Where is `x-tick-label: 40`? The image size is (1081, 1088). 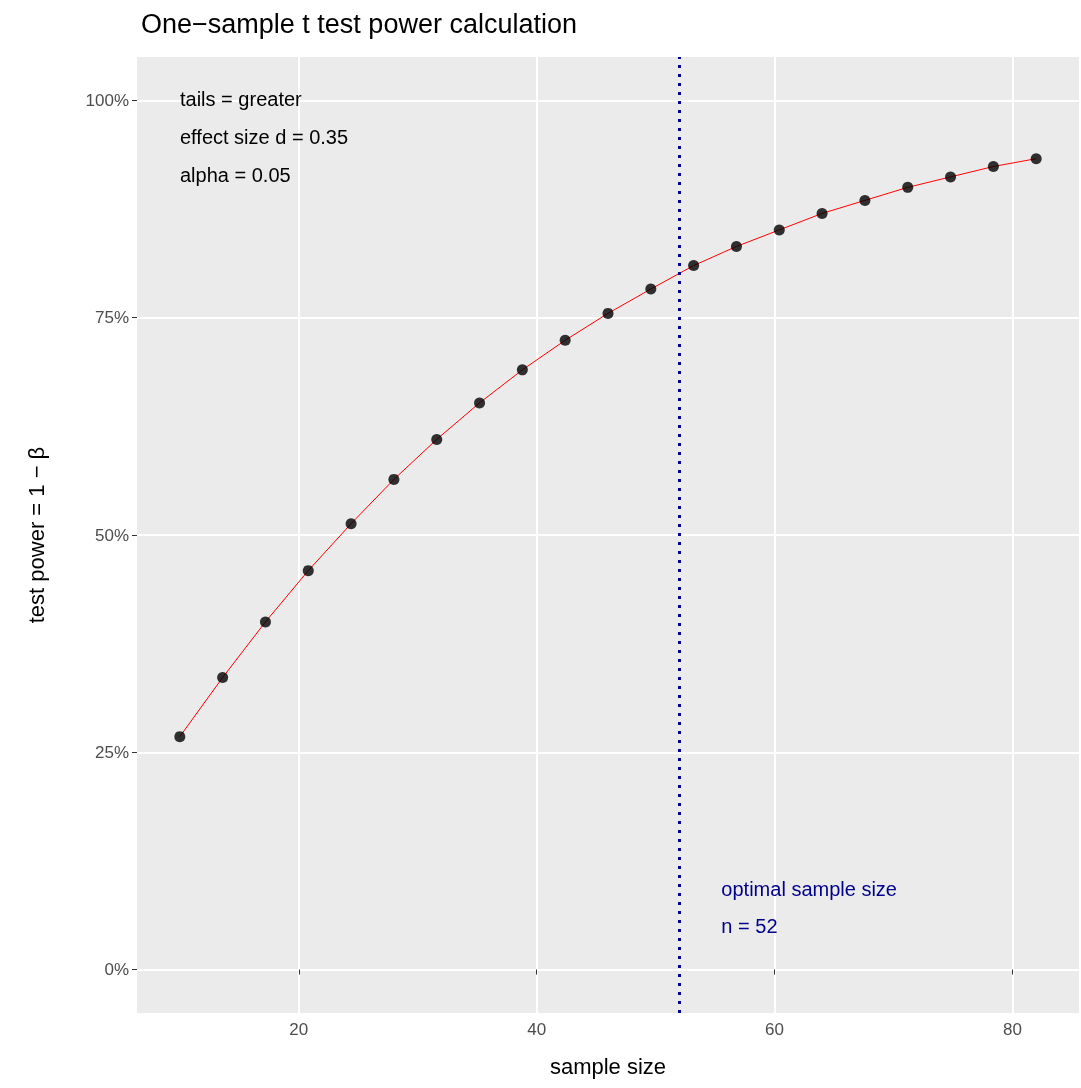 x-tick-label: 40 is located at coordinates (537, 1029).